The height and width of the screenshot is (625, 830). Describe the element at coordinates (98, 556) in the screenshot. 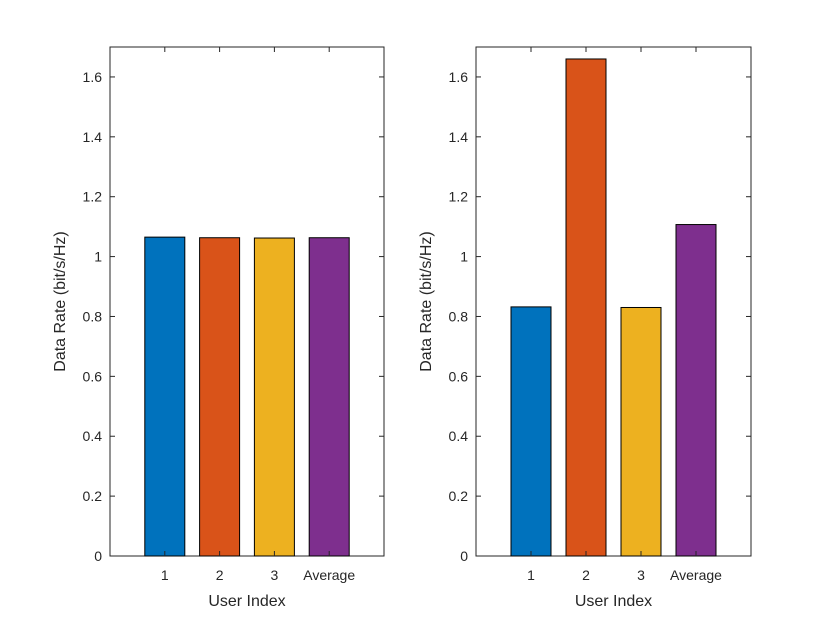

I see `left-ytick-label: 0` at that location.